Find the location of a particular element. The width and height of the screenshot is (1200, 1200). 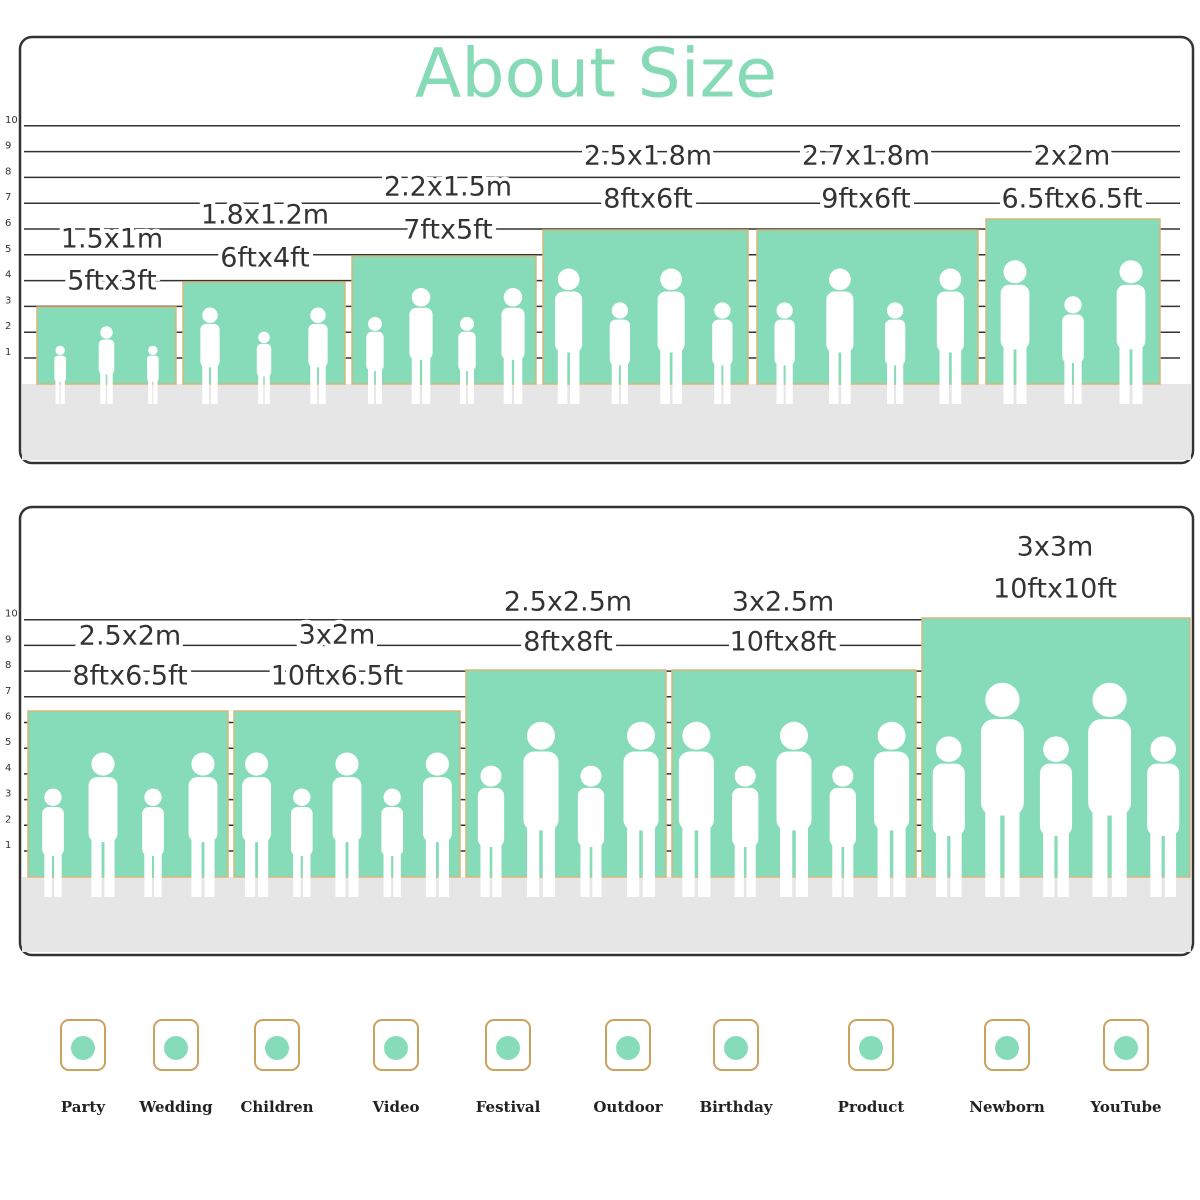

size-imperial: 5ftx3ft is located at coordinates (112, 281).